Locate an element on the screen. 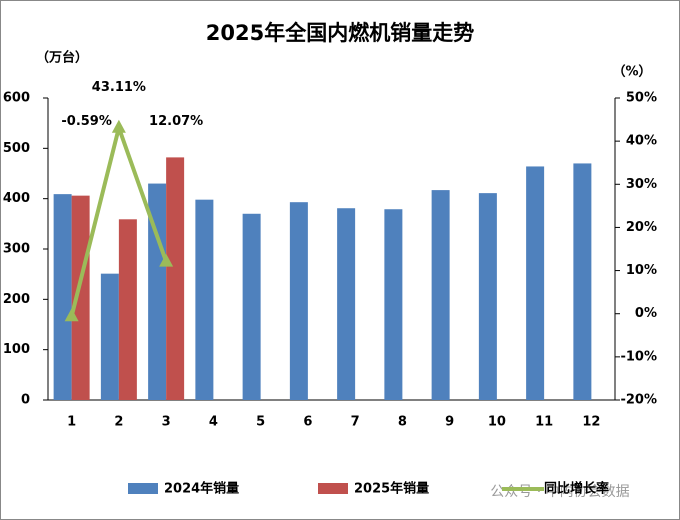 This screenshot has height=520, width=680. data-label: 43.11% is located at coordinates (119, 87).